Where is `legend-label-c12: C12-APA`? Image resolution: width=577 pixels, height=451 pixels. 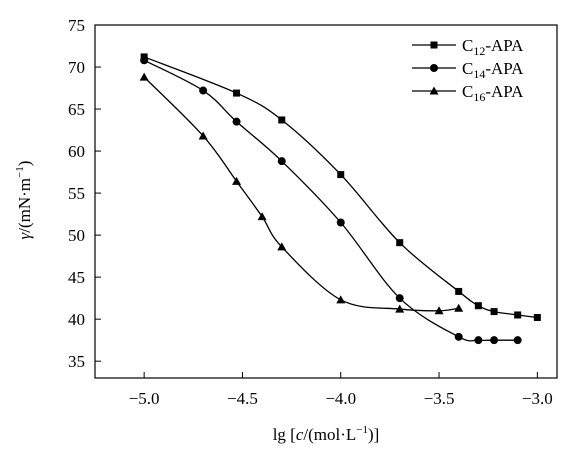
legend-label-c12: C12-APA is located at coordinates (493, 47).